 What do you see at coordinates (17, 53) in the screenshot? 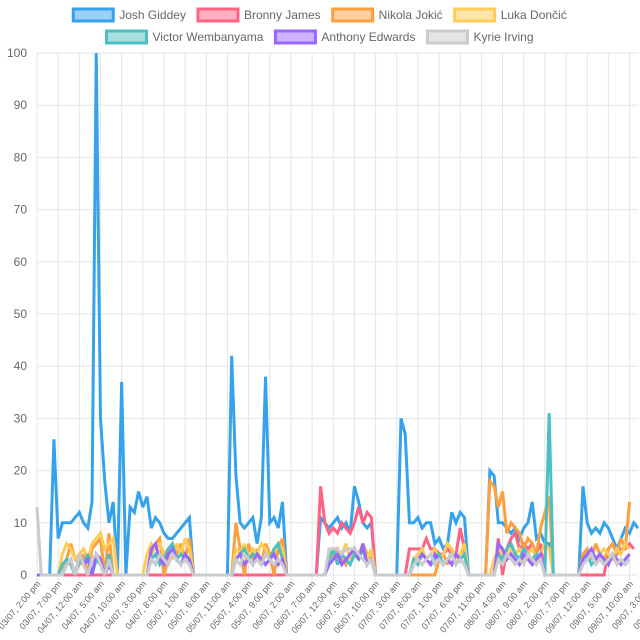
I see `y-tick-label: 100` at bounding box center [17, 53].